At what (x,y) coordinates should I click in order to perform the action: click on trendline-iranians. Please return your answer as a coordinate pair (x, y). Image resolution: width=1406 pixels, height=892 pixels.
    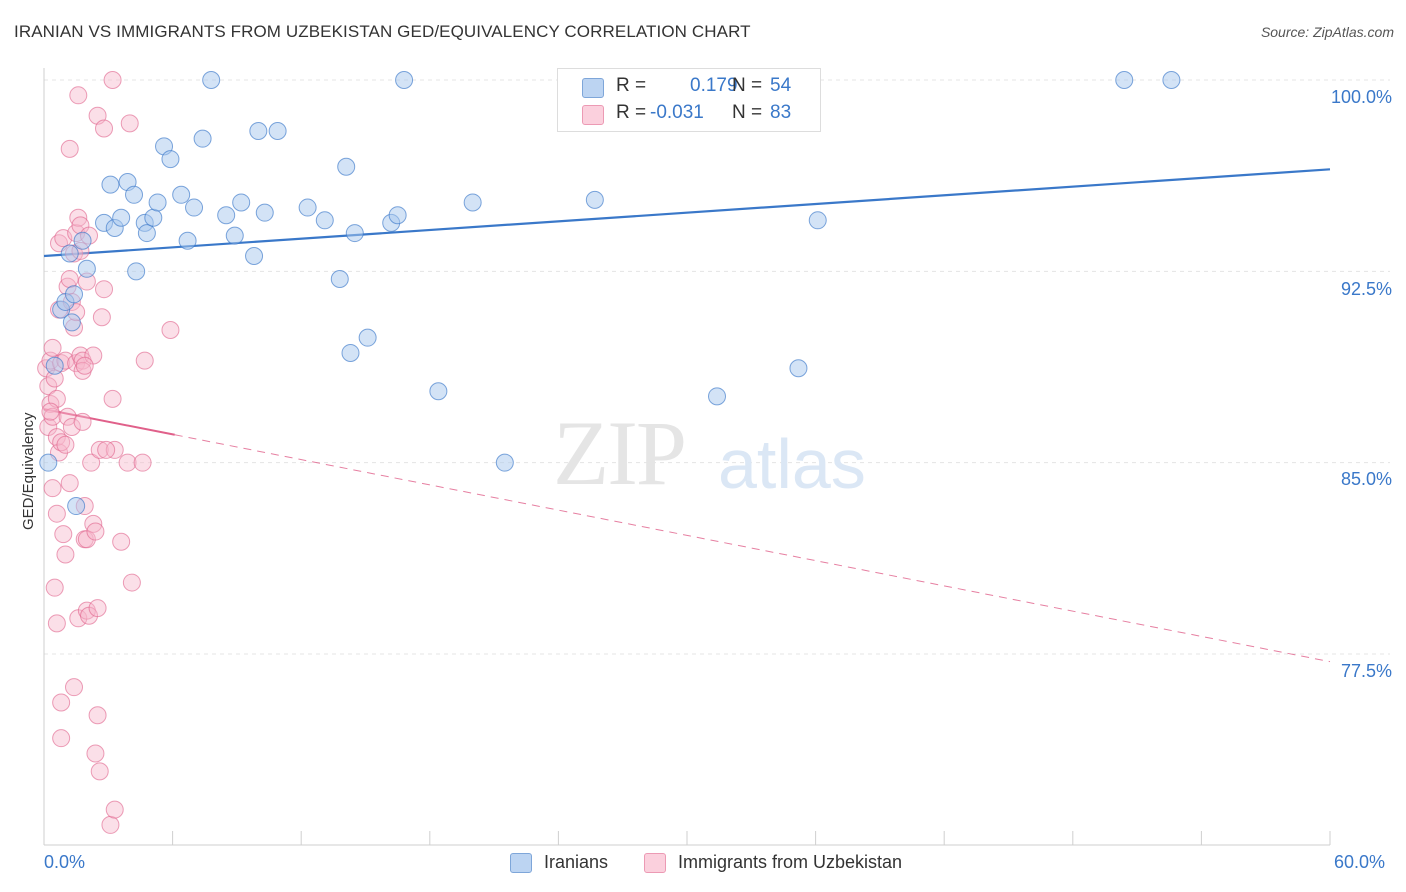
    Looking at the image, I should click on (687, 213).